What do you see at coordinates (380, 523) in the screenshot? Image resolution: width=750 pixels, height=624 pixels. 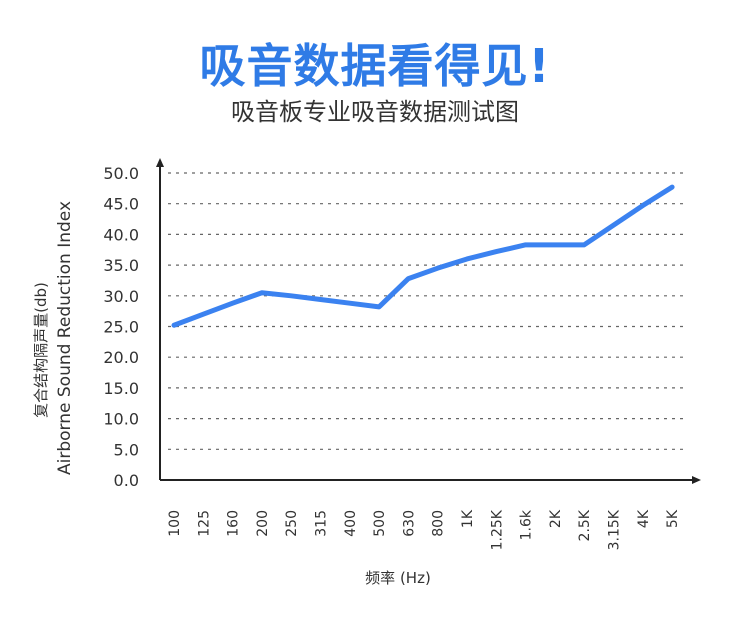 I see `x-tick-label: 500` at bounding box center [380, 523].